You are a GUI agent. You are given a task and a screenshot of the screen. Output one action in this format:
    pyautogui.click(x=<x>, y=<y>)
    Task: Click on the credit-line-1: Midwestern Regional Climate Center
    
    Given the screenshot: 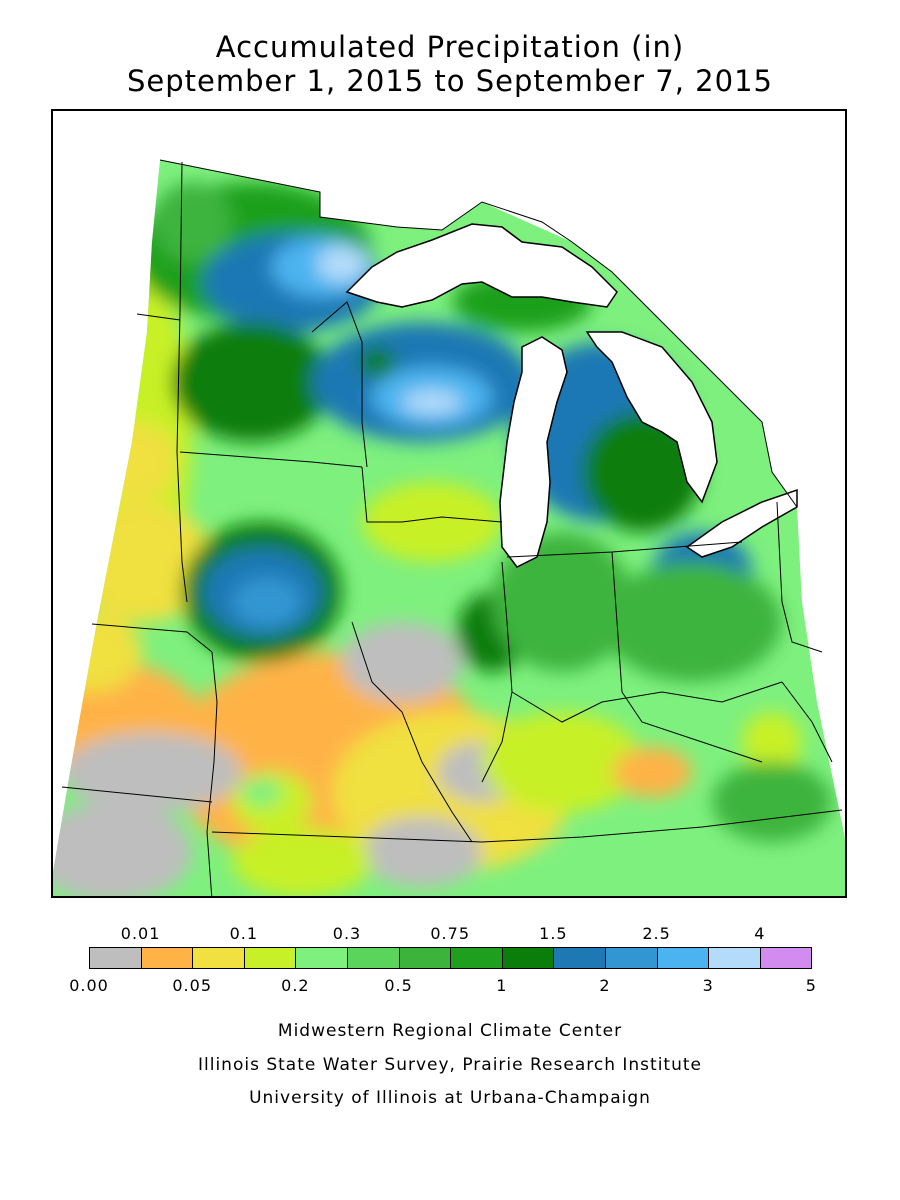 What is the action you would take?
    pyautogui.click(x=450, y=1031)
    